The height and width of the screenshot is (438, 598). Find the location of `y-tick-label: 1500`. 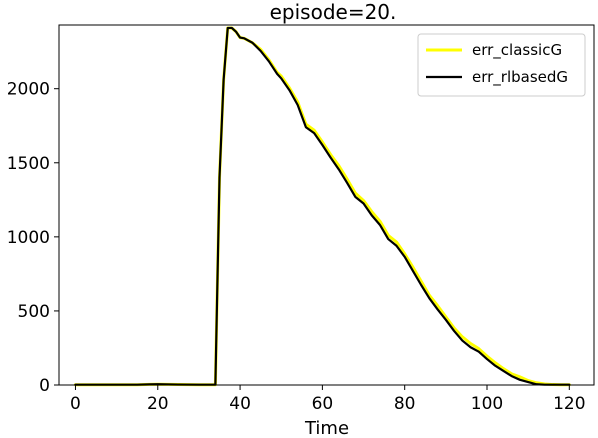

y-tick-label: 1500 is located at coordinates (28, 164).